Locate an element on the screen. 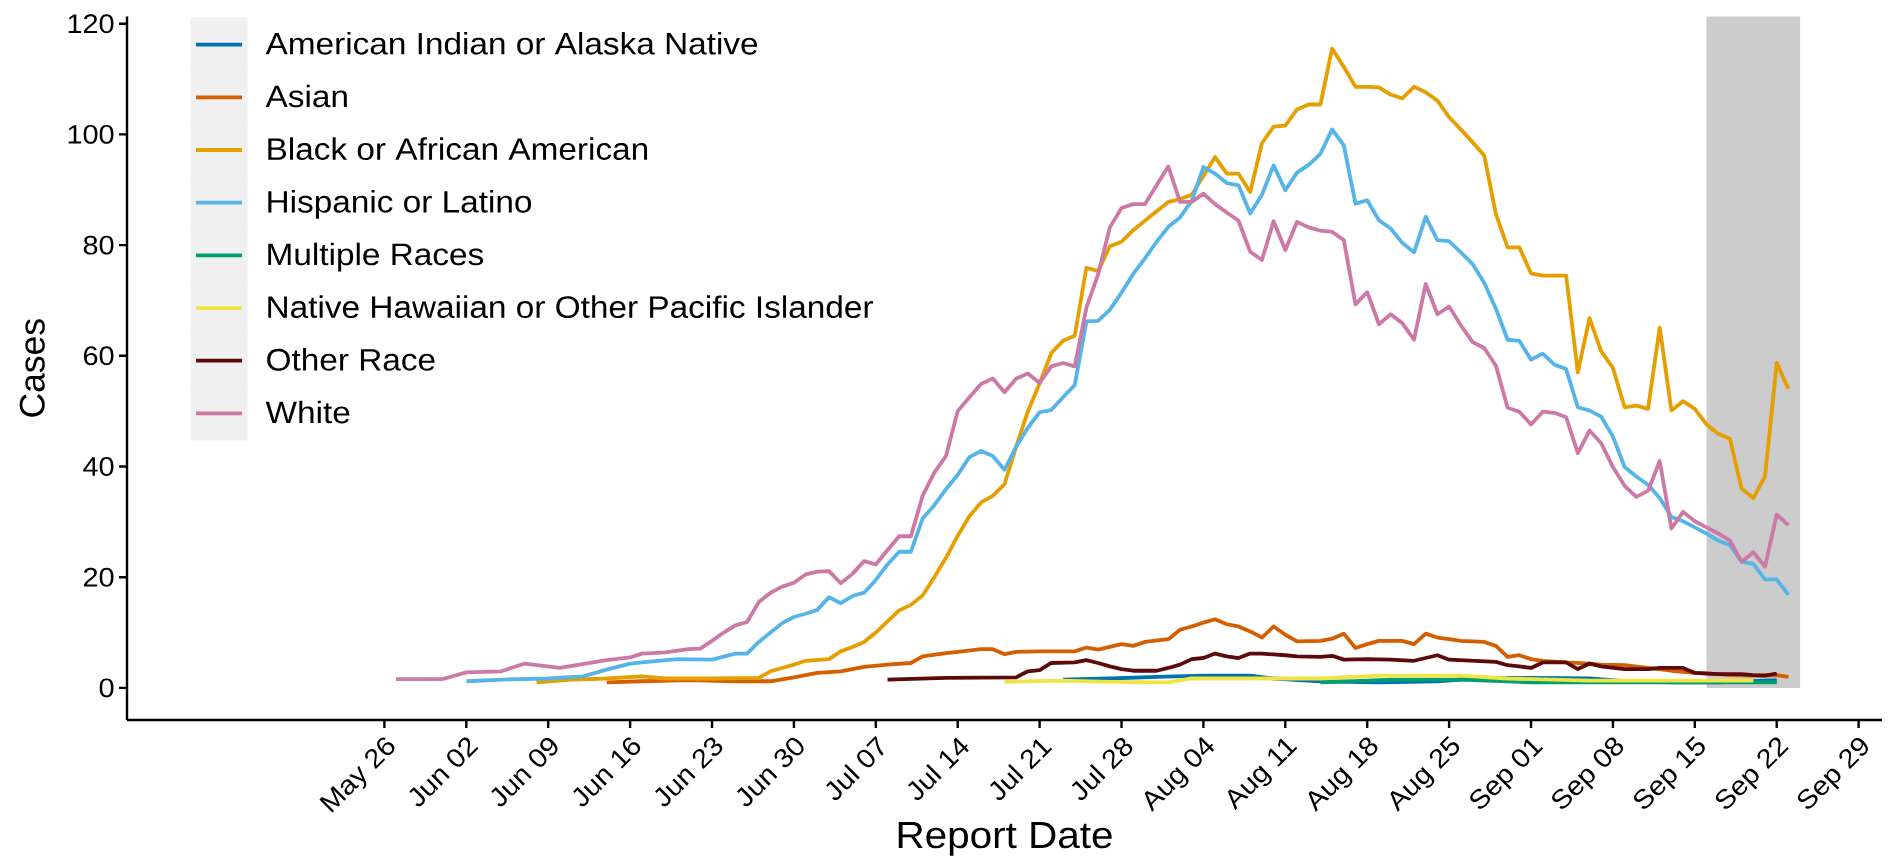 The height and width of the screenshot is (868, 1904). x-tick-label: Aug 04 is located at coordinates (1179, 774).